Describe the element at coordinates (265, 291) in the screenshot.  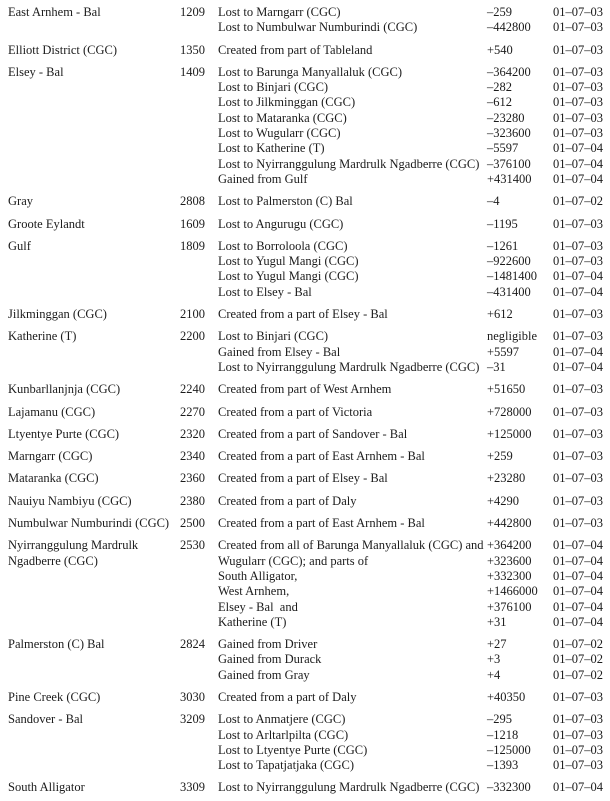
I see `change-description: Lost to Elsey - Bal` at that location.